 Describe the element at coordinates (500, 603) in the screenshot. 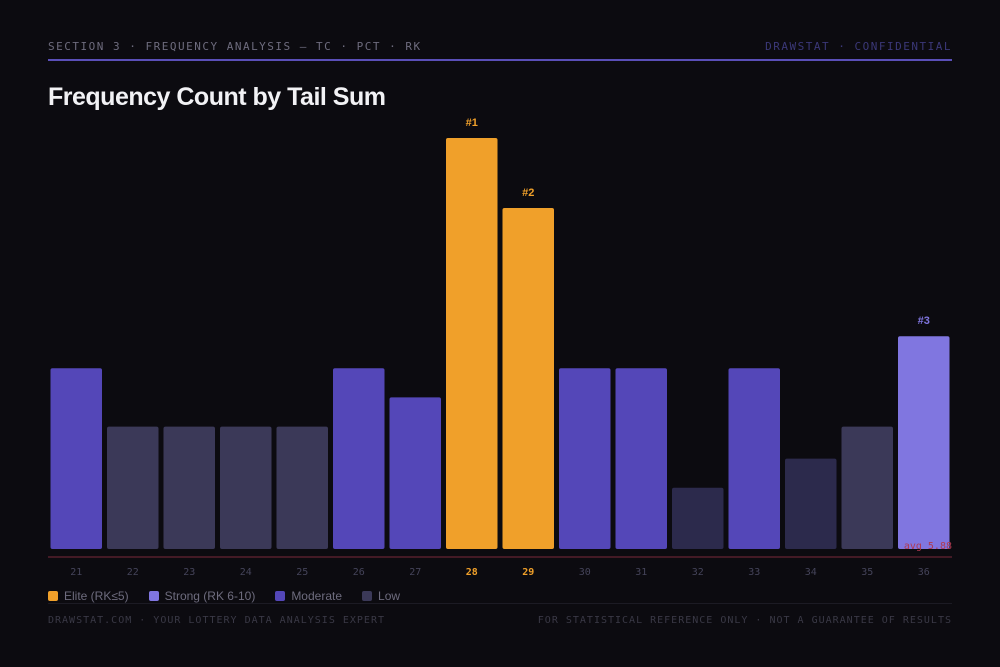

I see `footer-divider` at that location.